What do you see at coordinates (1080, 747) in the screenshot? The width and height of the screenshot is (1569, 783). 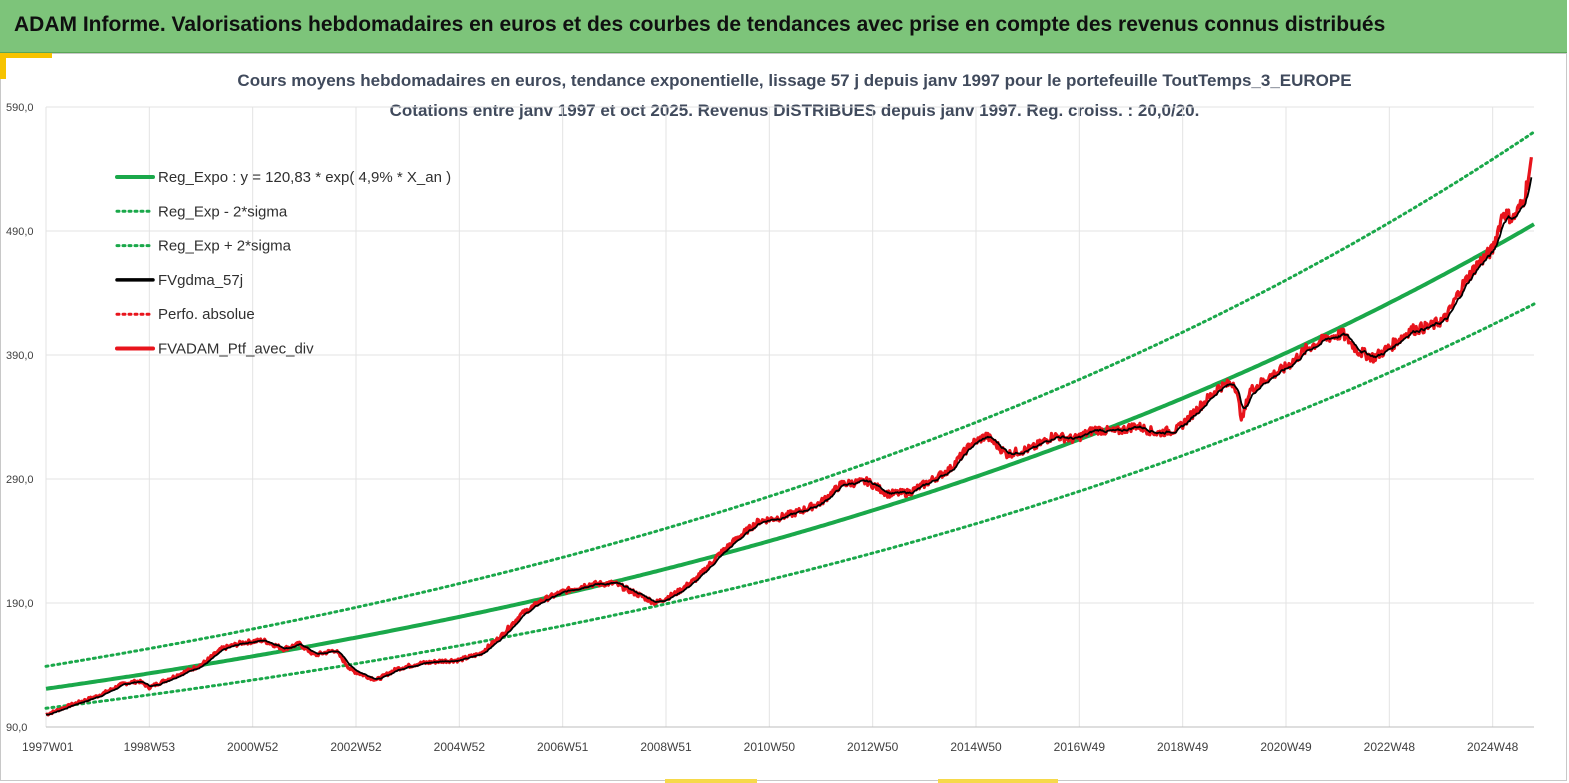 I see `x-tick-label: 2016W49` at bounding box center [1080, 747].